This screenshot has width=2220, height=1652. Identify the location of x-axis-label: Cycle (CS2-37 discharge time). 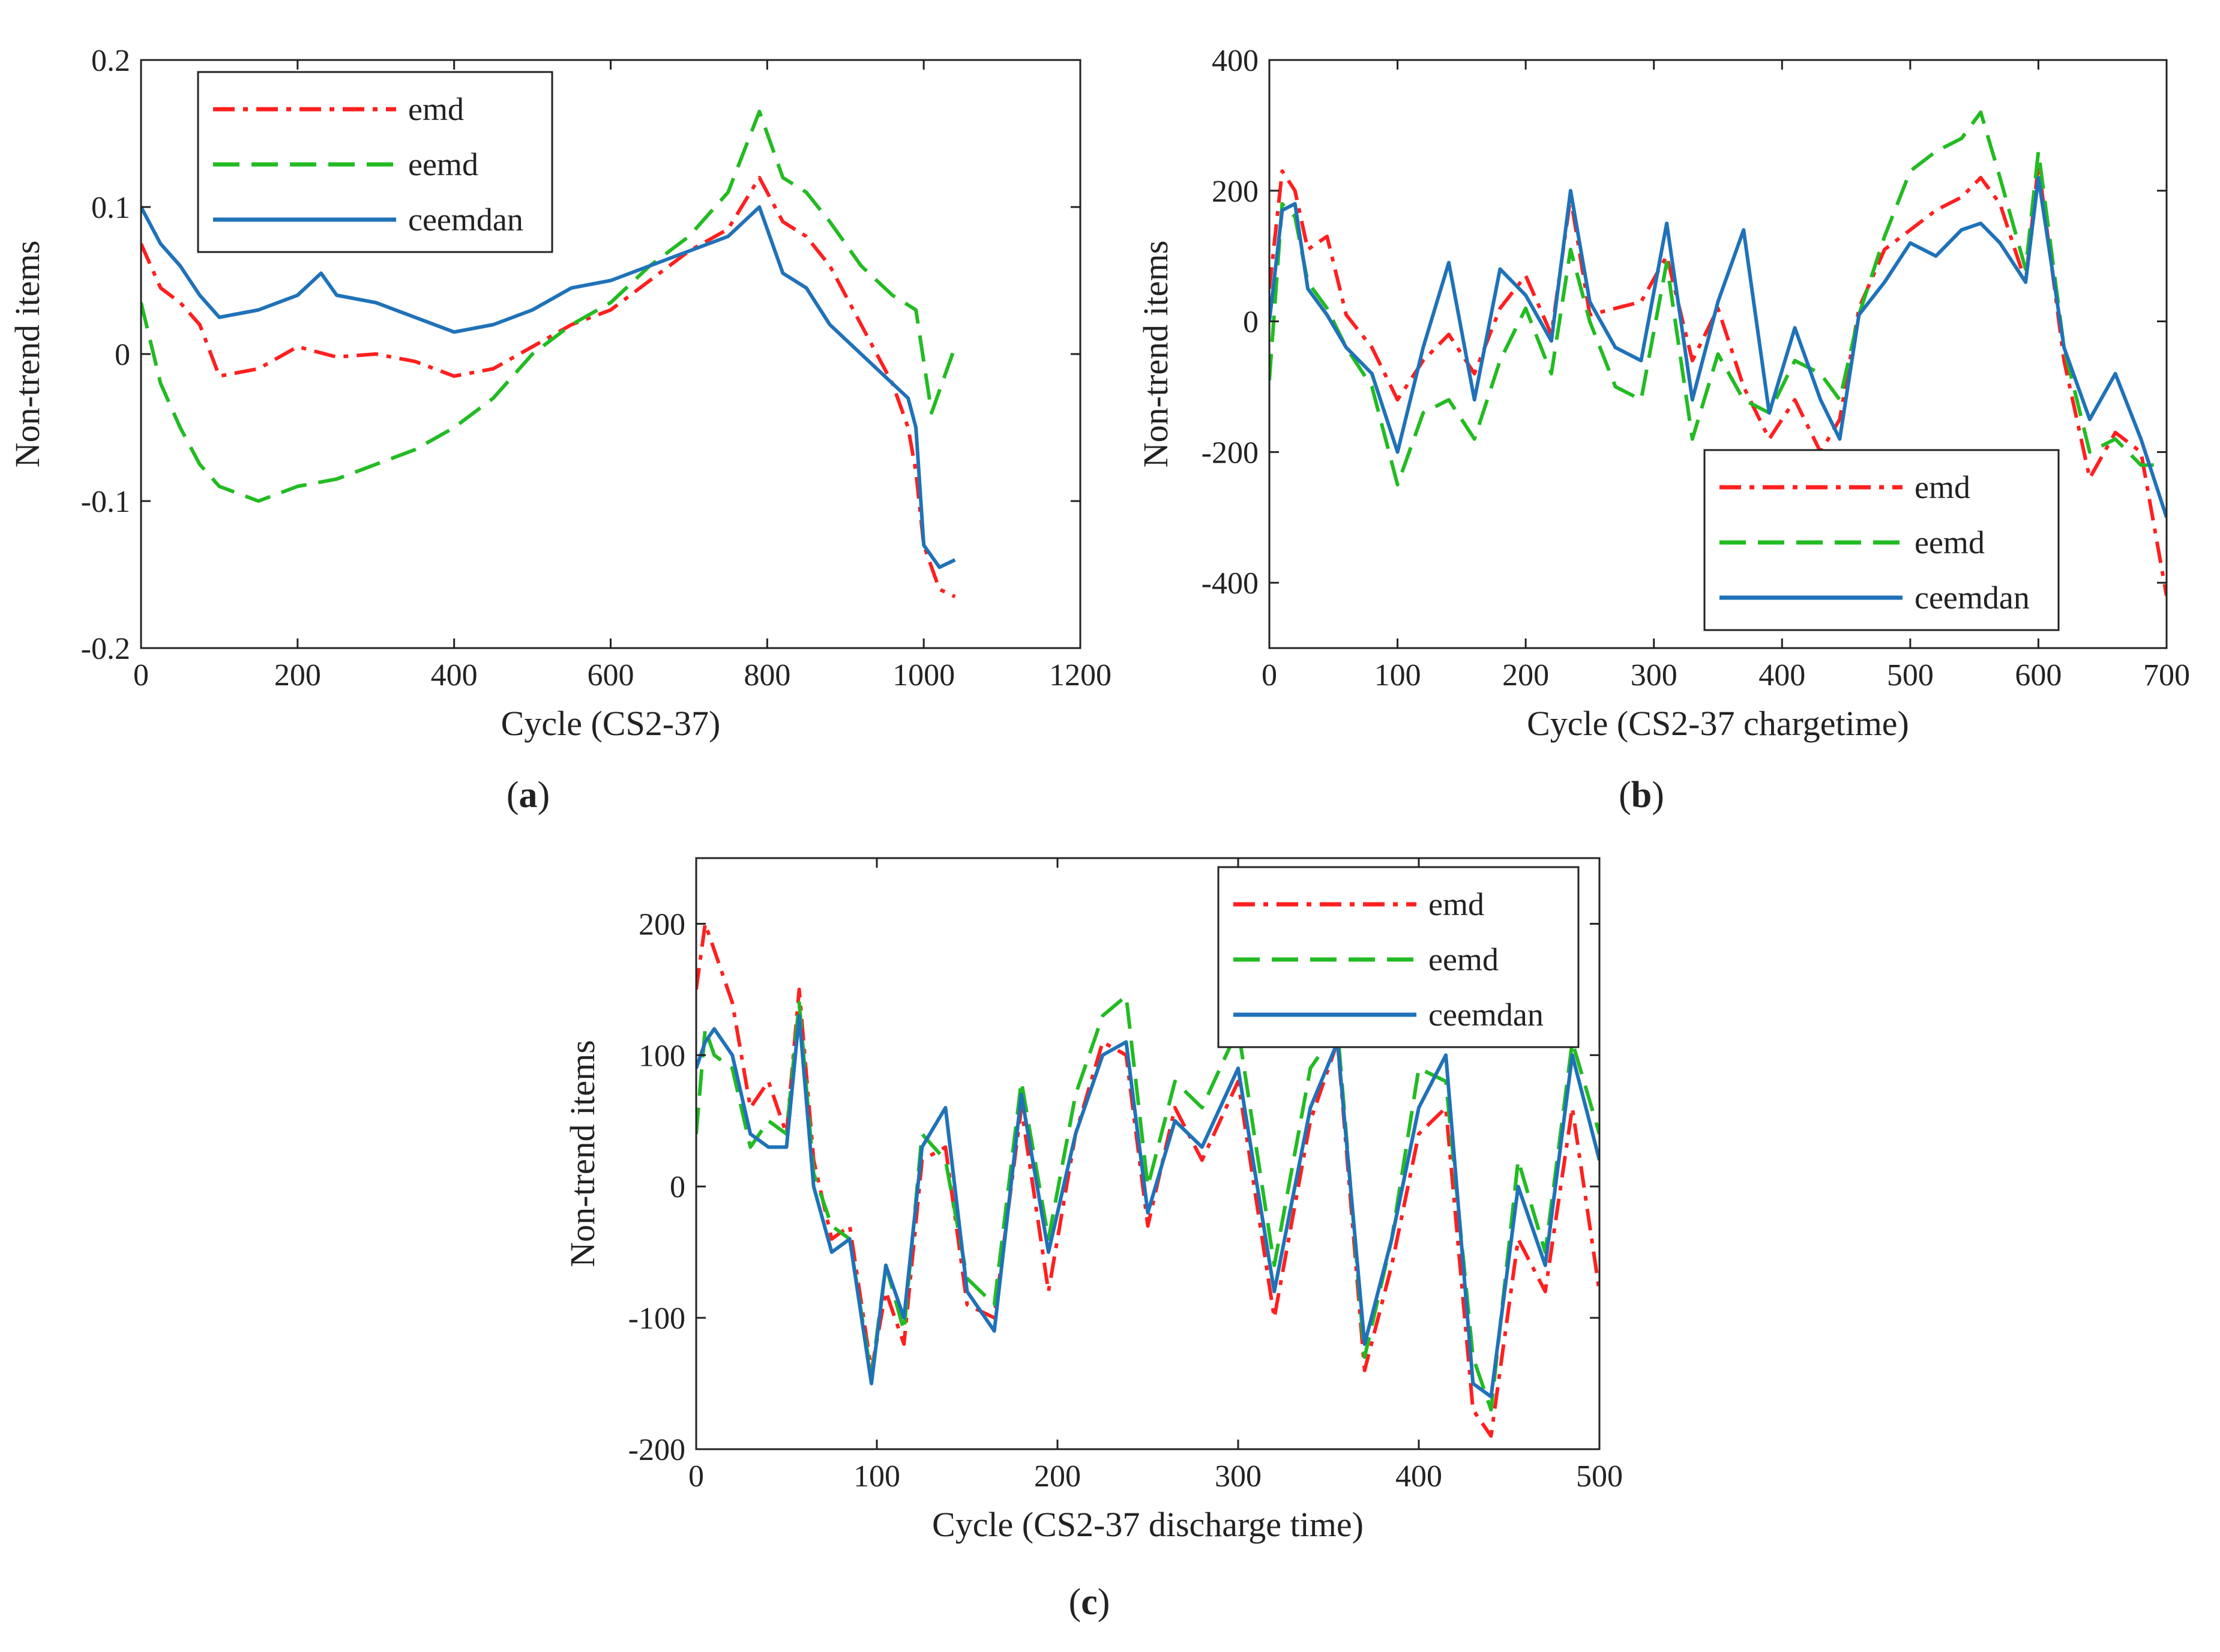
(1148, 1524).